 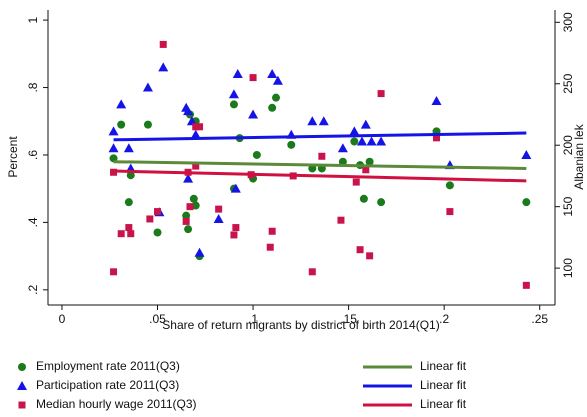 What do you see at coordinates (568, 22) in the screenshot?
I see `y2-tick-label: 300` at bounding box center [568, 22].